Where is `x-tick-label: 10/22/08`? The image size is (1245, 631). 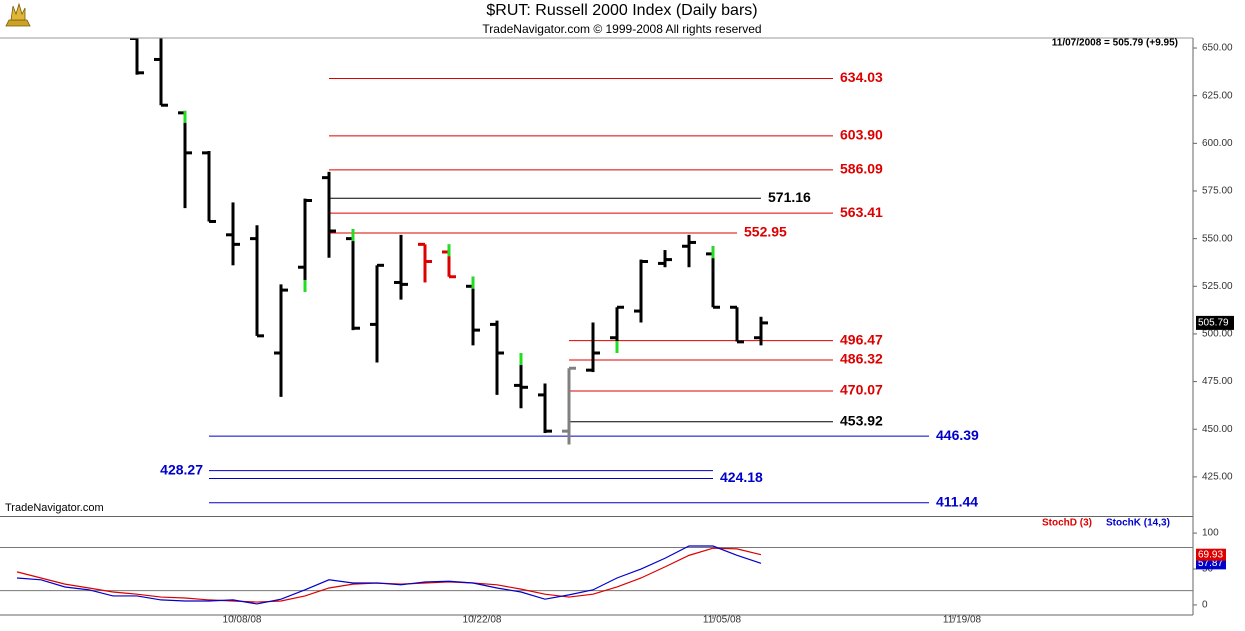
x-tick-label: 10/22/08 is located at coordinates (482, 620).